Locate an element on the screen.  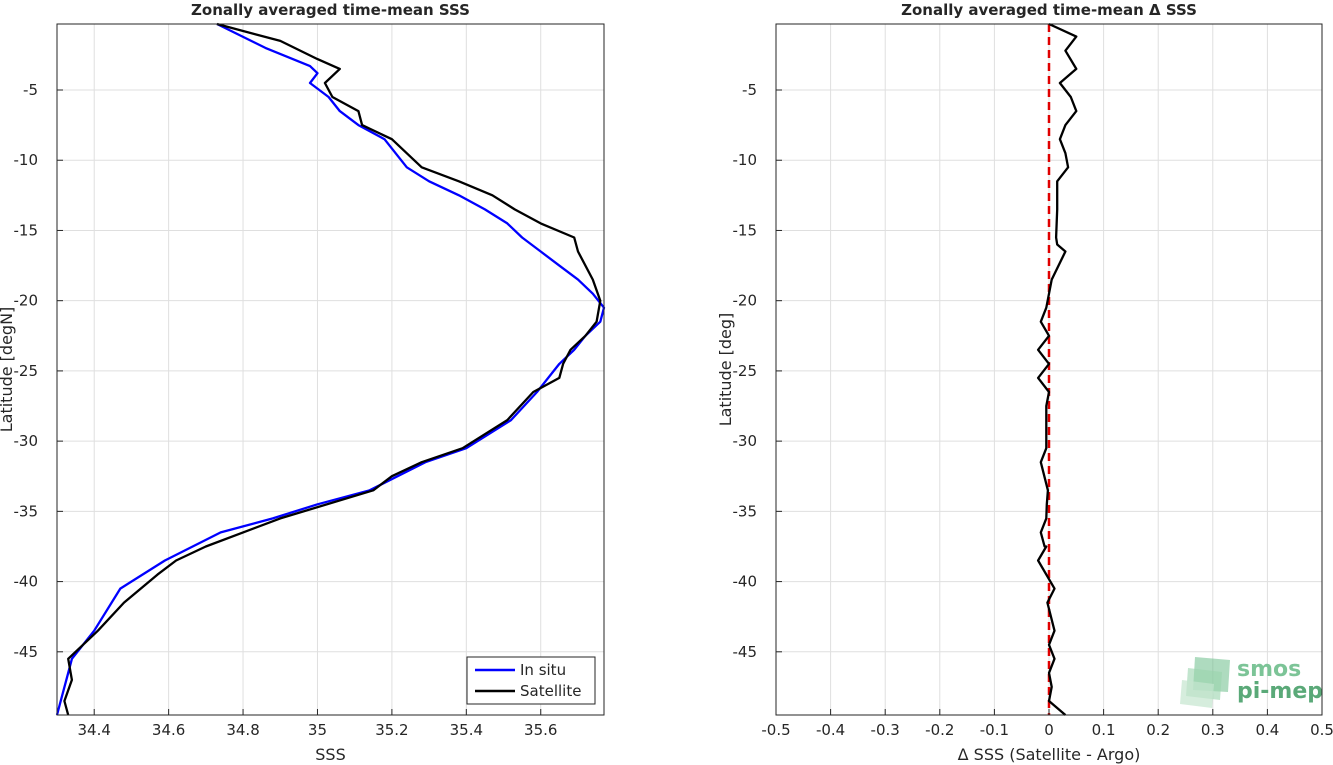
logo-text-smos: smos is located at coordinates (1269, 669).